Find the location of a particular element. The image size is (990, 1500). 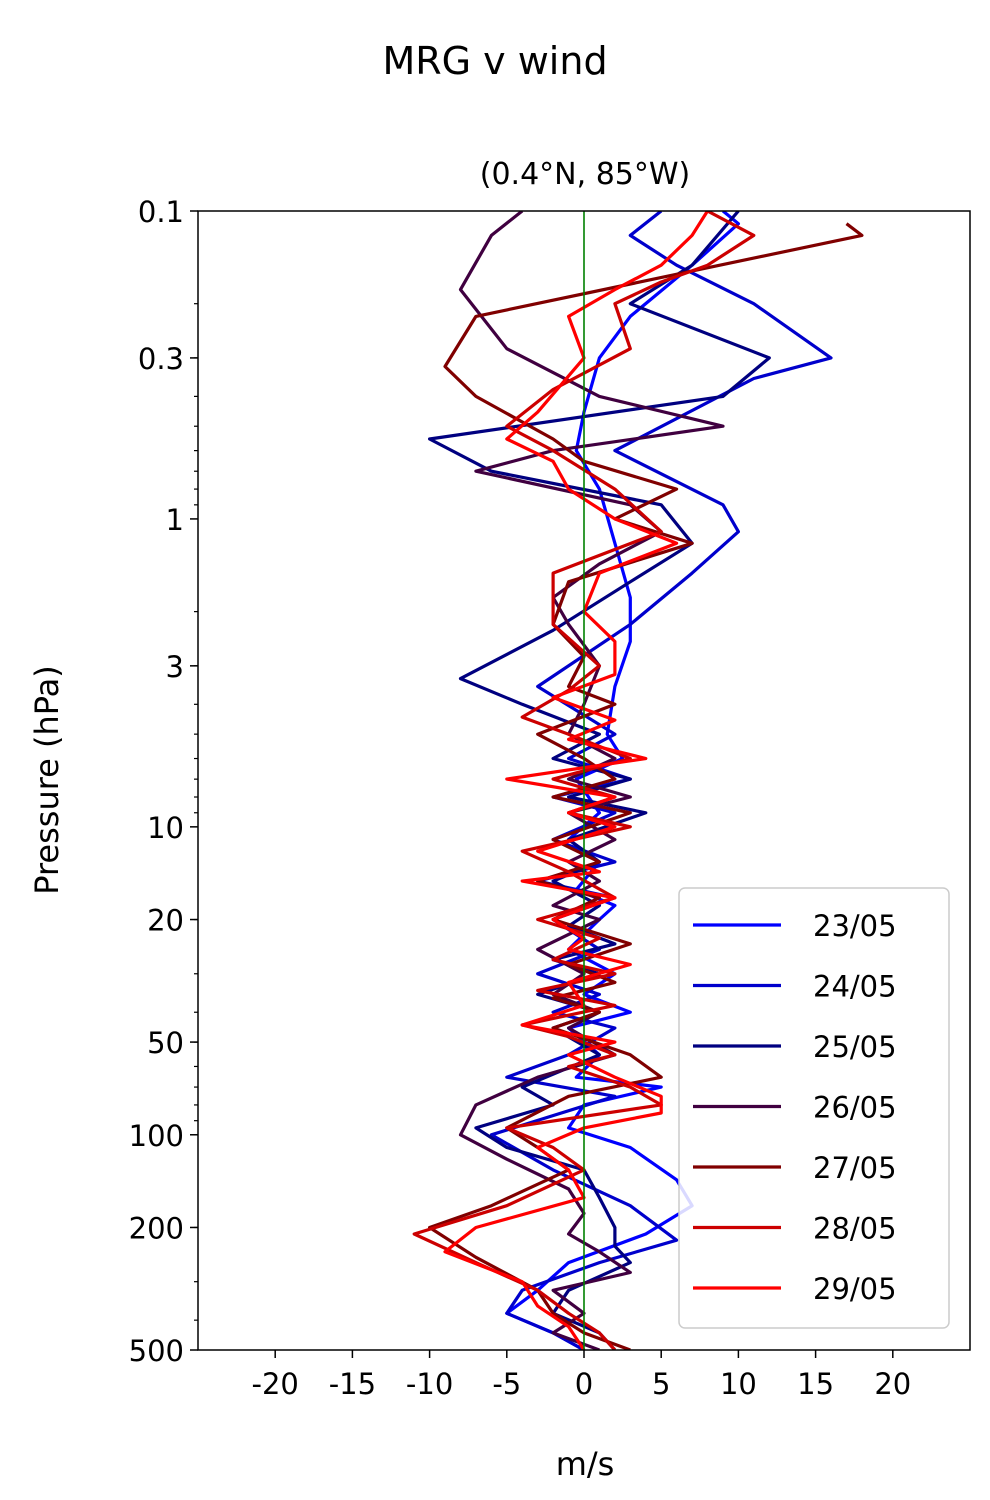

legend-label: 23/05 is located at coordinates (855, 926).